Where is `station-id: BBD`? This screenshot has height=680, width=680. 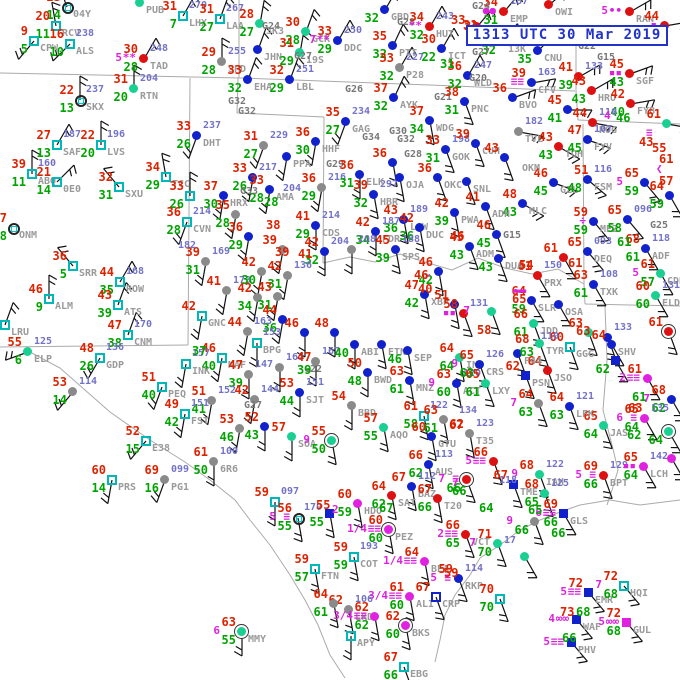 station-id: BBD is located at coordinates (367, 413).